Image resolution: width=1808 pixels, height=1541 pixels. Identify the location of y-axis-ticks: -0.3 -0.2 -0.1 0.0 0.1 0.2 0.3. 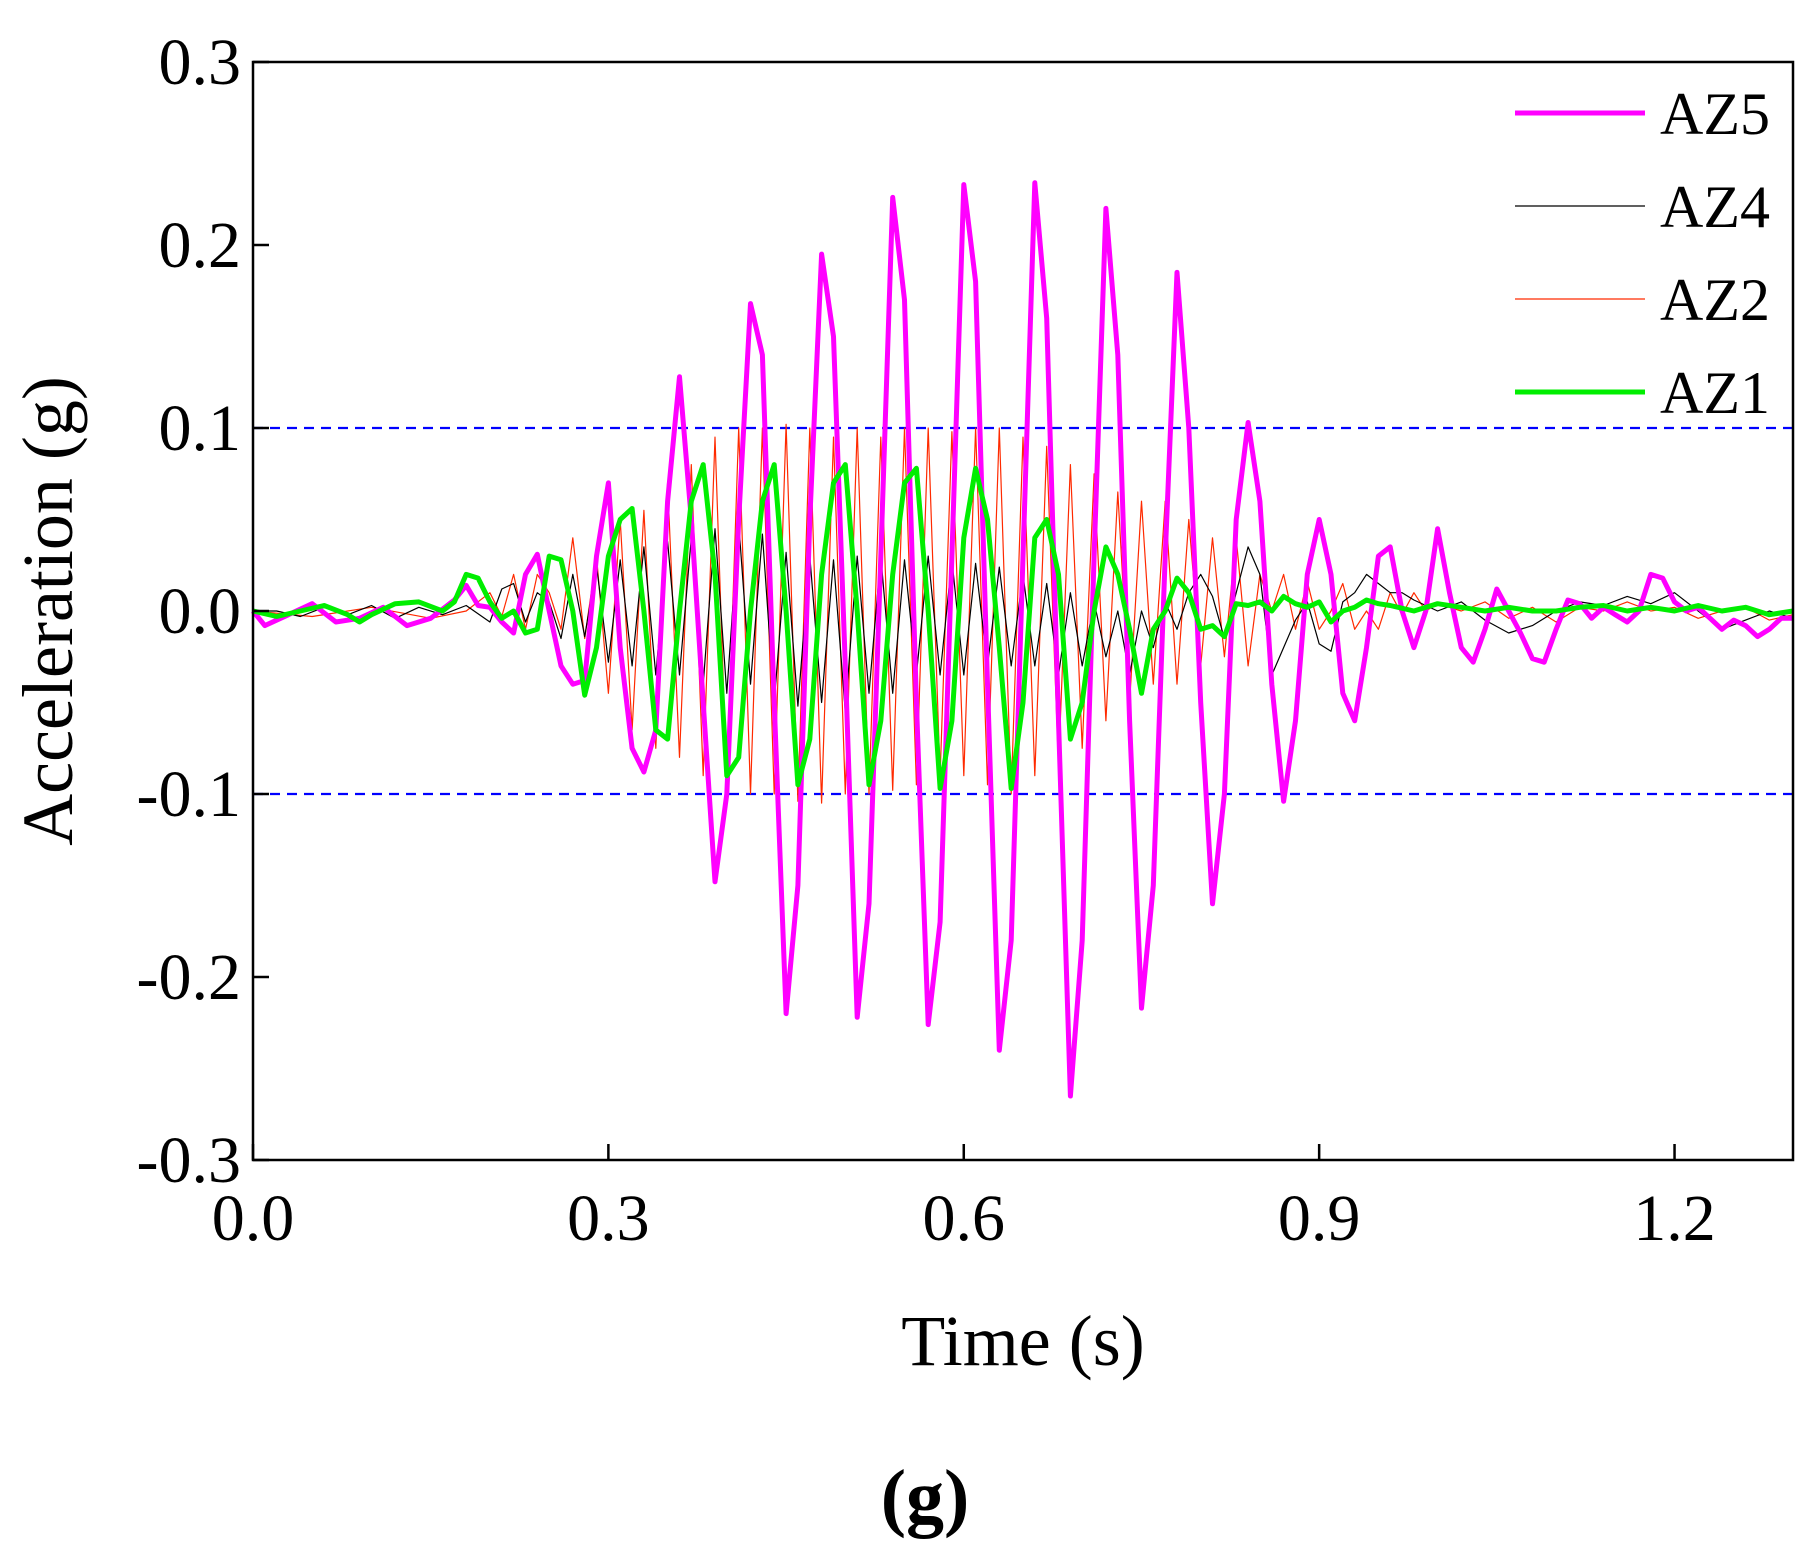
(203, 611).